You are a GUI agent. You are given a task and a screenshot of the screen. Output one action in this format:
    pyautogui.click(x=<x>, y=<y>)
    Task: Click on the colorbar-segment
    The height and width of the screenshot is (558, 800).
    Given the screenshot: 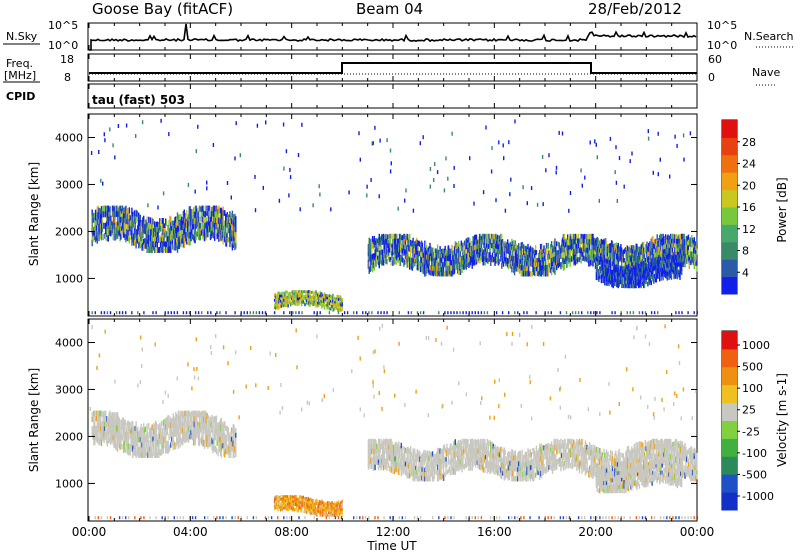 What is the action you would take?
    pyautogui.click(x=729, y=216)
    